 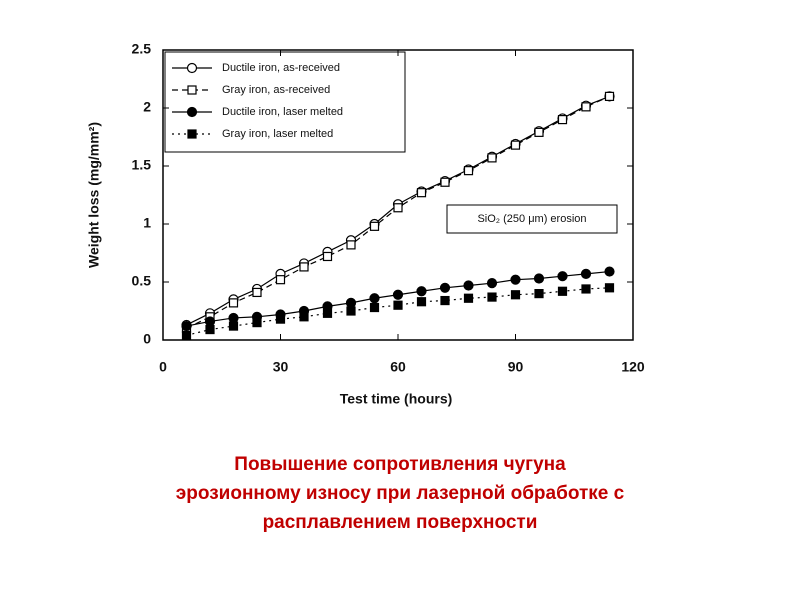 What do you see at coordinates (276, 90) in the screenshot?
I see `legend-label: Gray iron, as-received` at bounding box center [276, 90].